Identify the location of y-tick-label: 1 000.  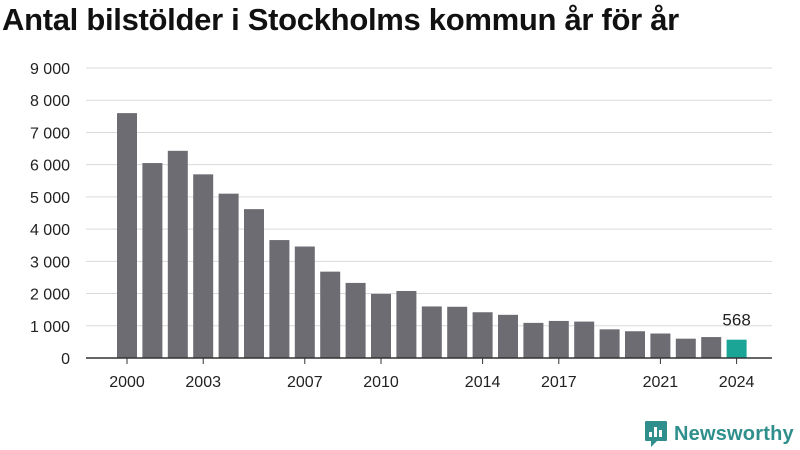
(50, 327).